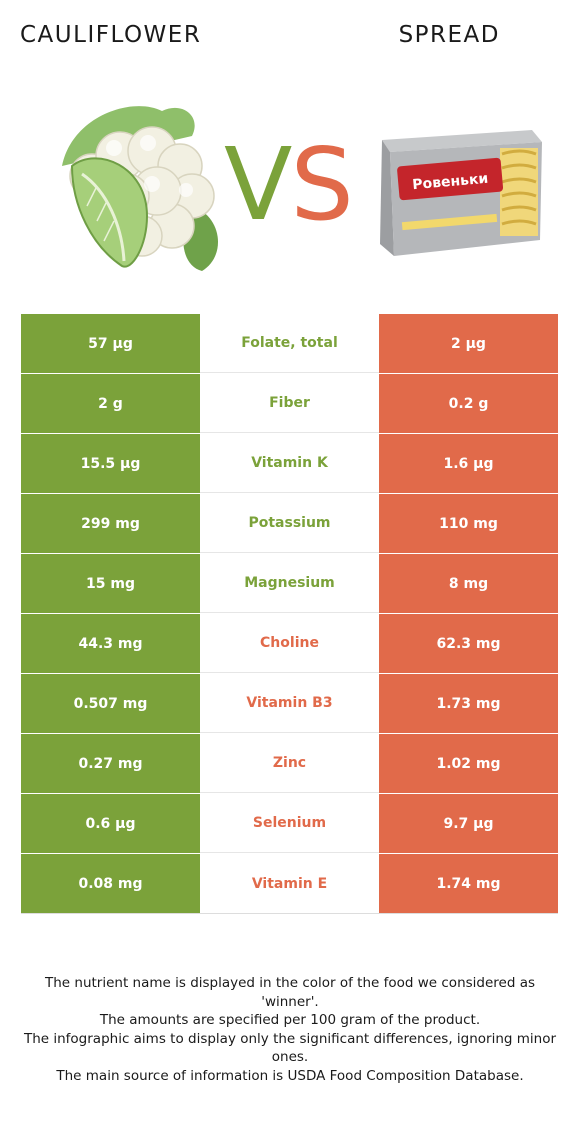 This screenshot has height=1144, width=580. I want to click on right-value-cell: 0.2 g, so click(468, 403).